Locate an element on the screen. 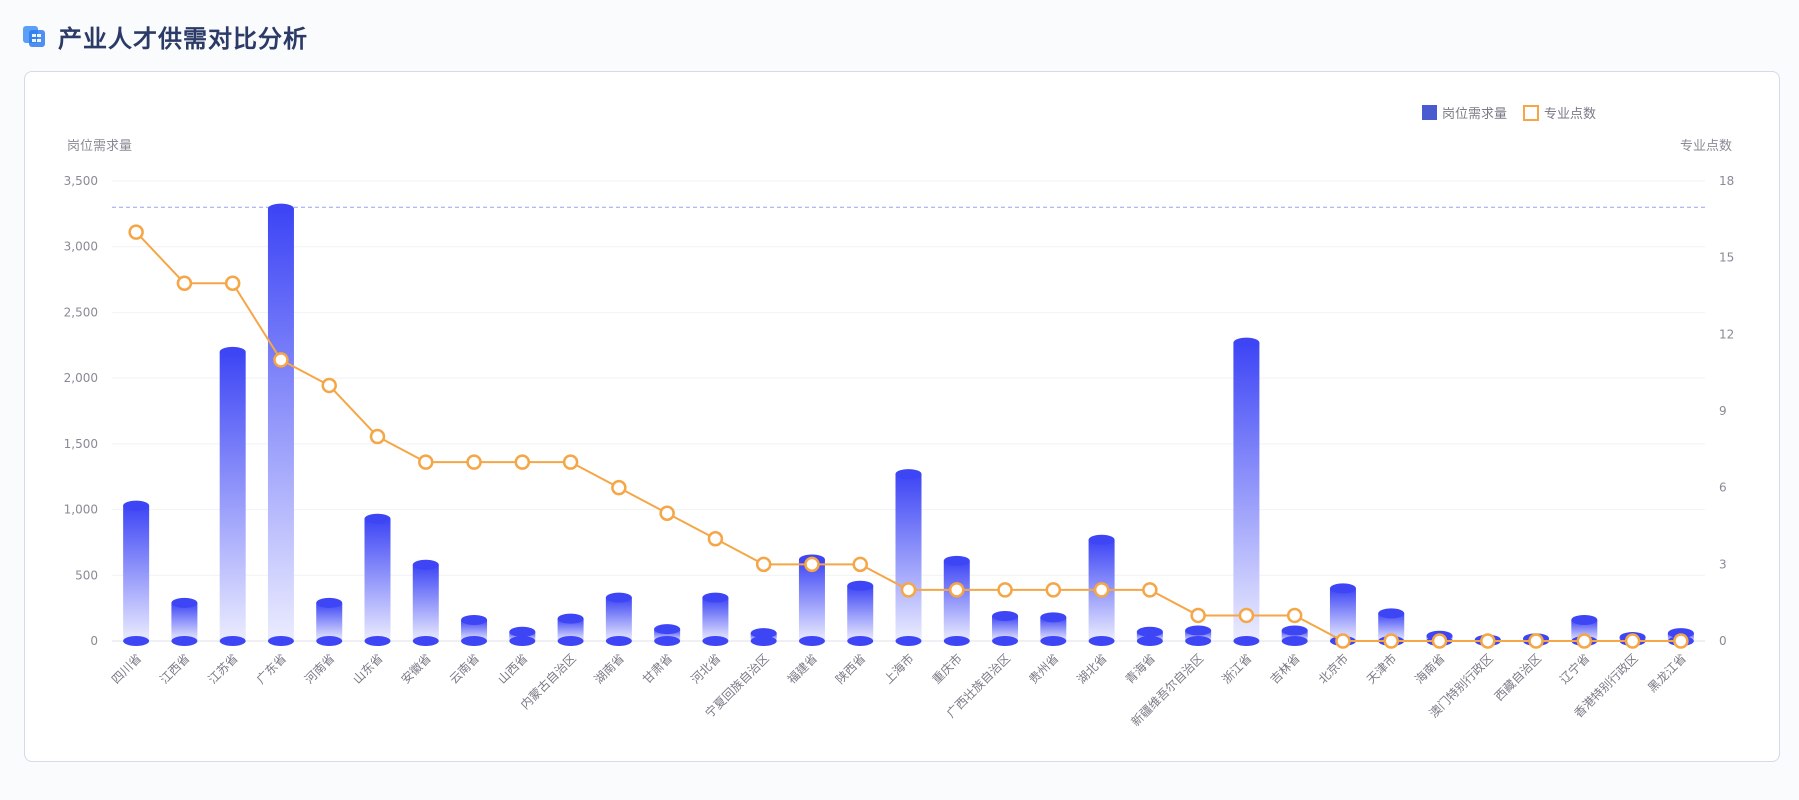  x-category-label: 山西省 is located at coordinates (512, 668).